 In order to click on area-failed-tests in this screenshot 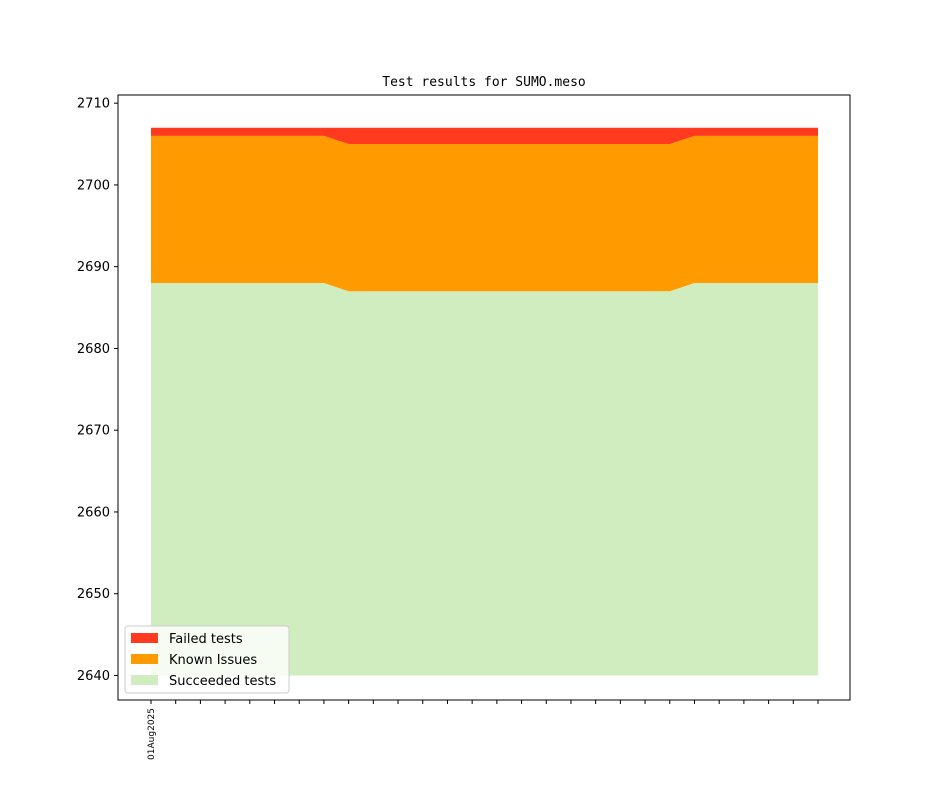, I will do `click(484, 136)`.